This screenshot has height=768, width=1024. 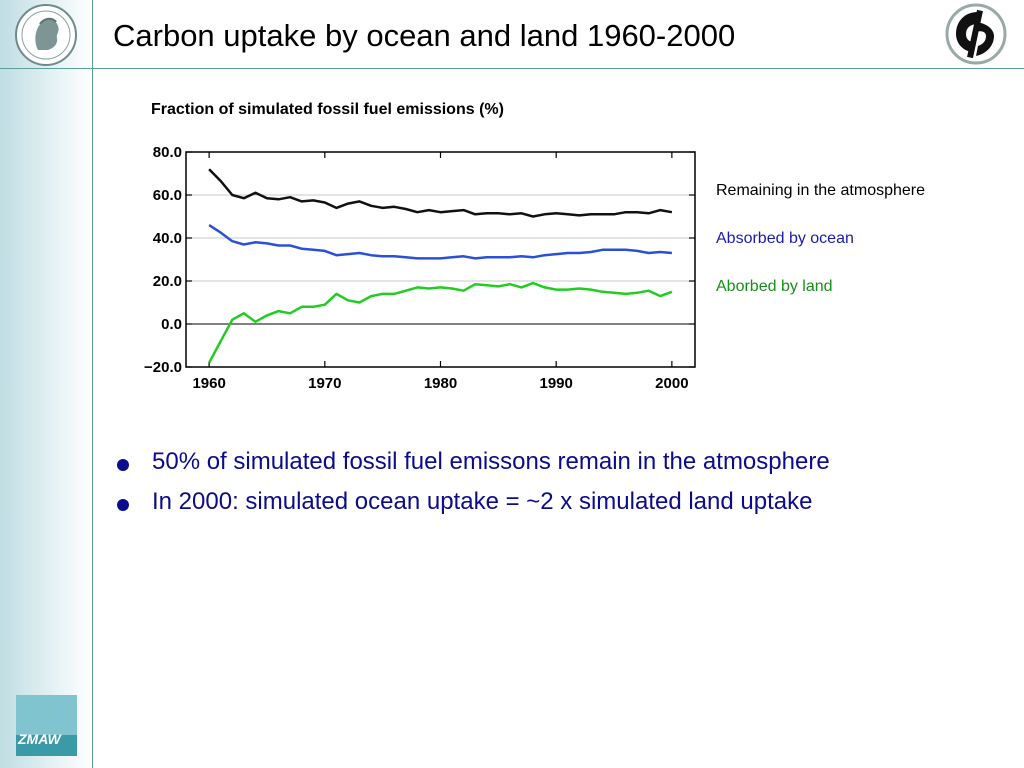 What do you see at coordinates (167, 195) in the screenshot?
I see `y-tick-label: 60.0` at bounding box center [167, 195].